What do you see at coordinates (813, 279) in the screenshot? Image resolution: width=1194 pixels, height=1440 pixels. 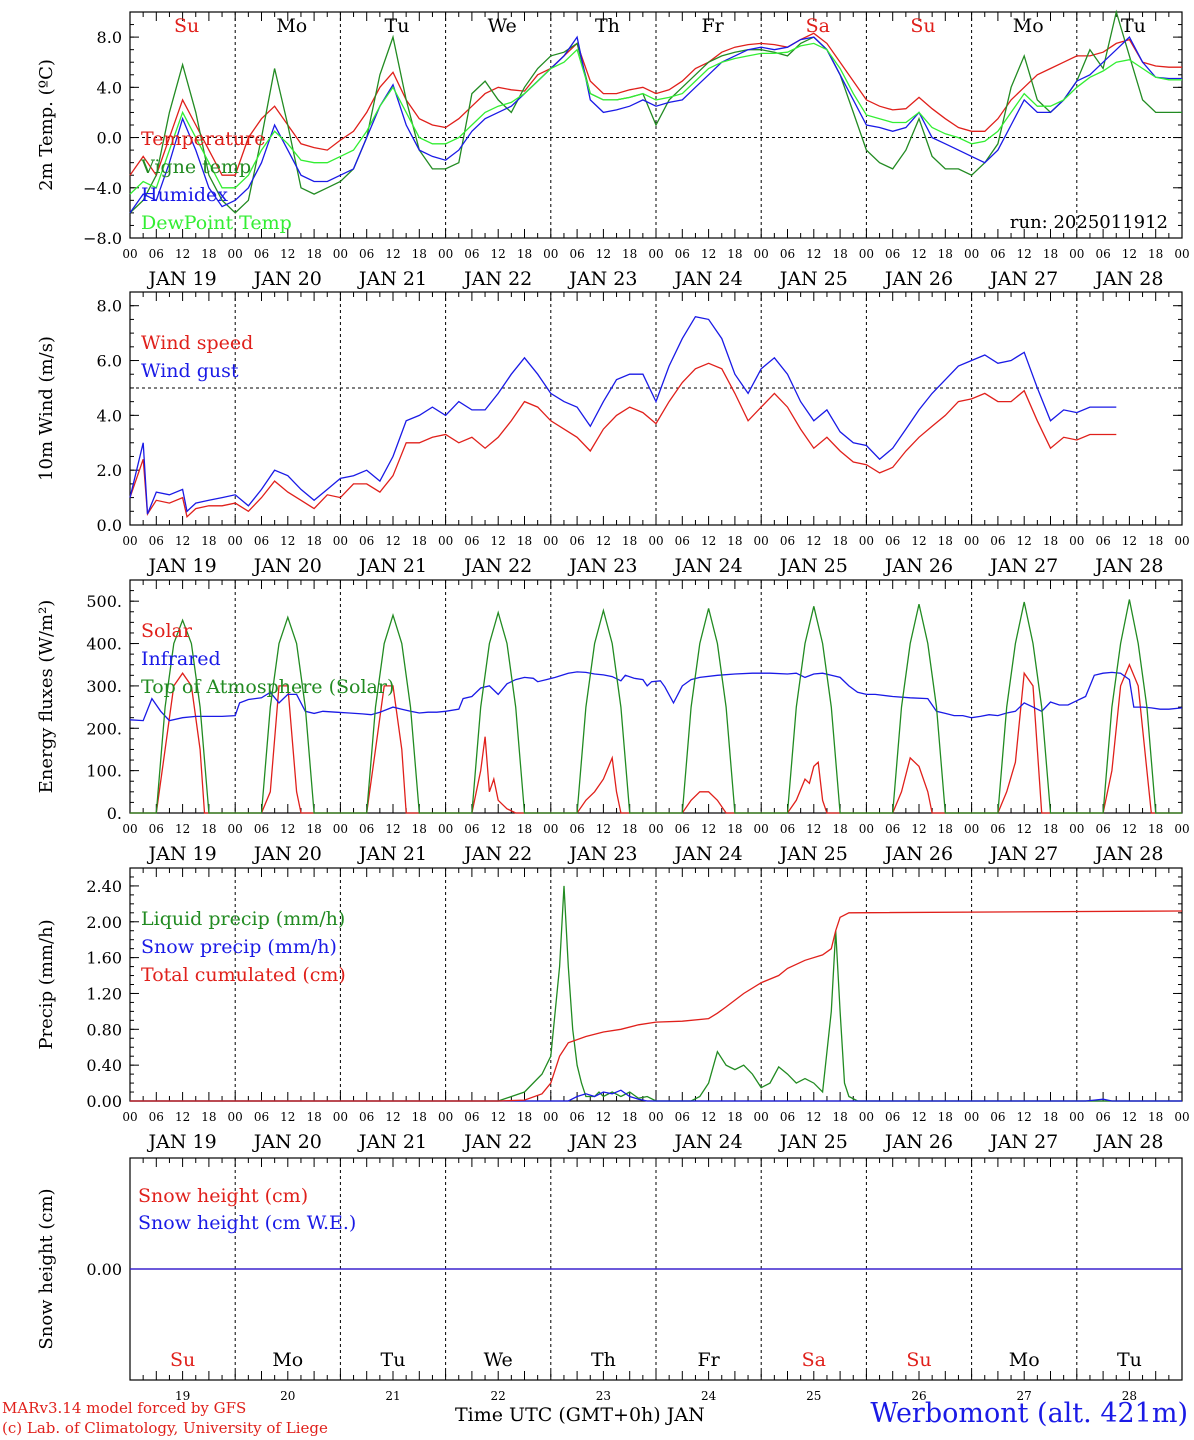 I see `day-label: JAN 25` at bounding box center [813, 279].